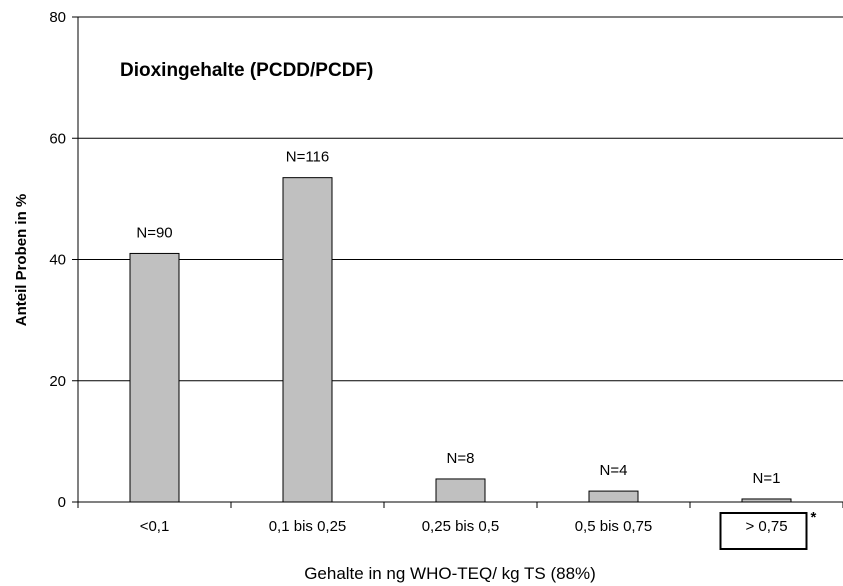 This screenshot has height=586, width=843. Describe the element at coordinates (57, 138) in the screenshot. I see `y-tick-label: 60` at that location.